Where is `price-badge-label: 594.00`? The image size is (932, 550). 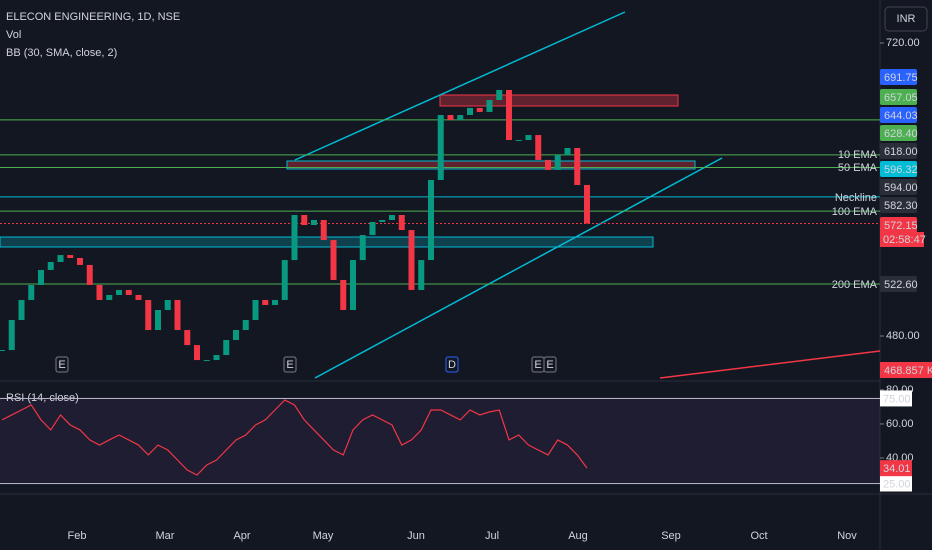 price-badge-label: 594.00 is located at coordinates (901, 188).